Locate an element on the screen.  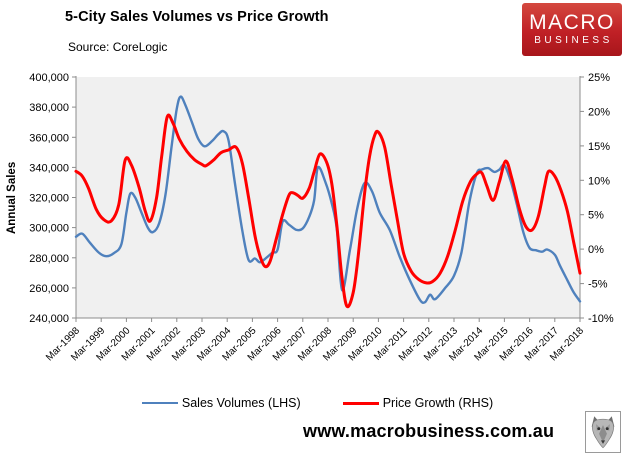
svg-text: 340,000 is located at coordinates (49, 168).